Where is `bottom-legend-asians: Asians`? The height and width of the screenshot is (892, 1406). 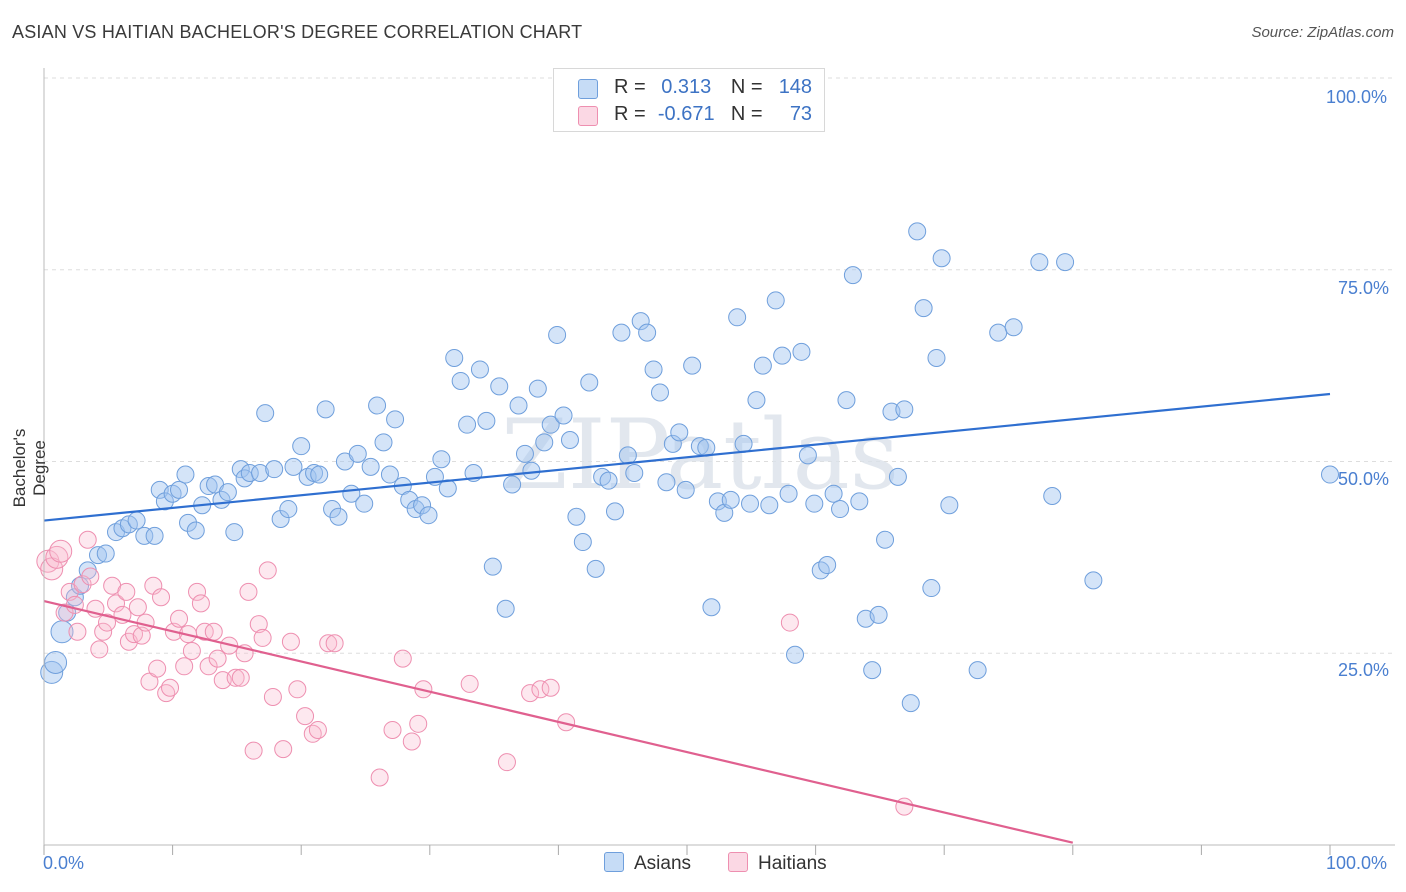
bottom-legend-asians: Asians is located at coordinates (647, 863).